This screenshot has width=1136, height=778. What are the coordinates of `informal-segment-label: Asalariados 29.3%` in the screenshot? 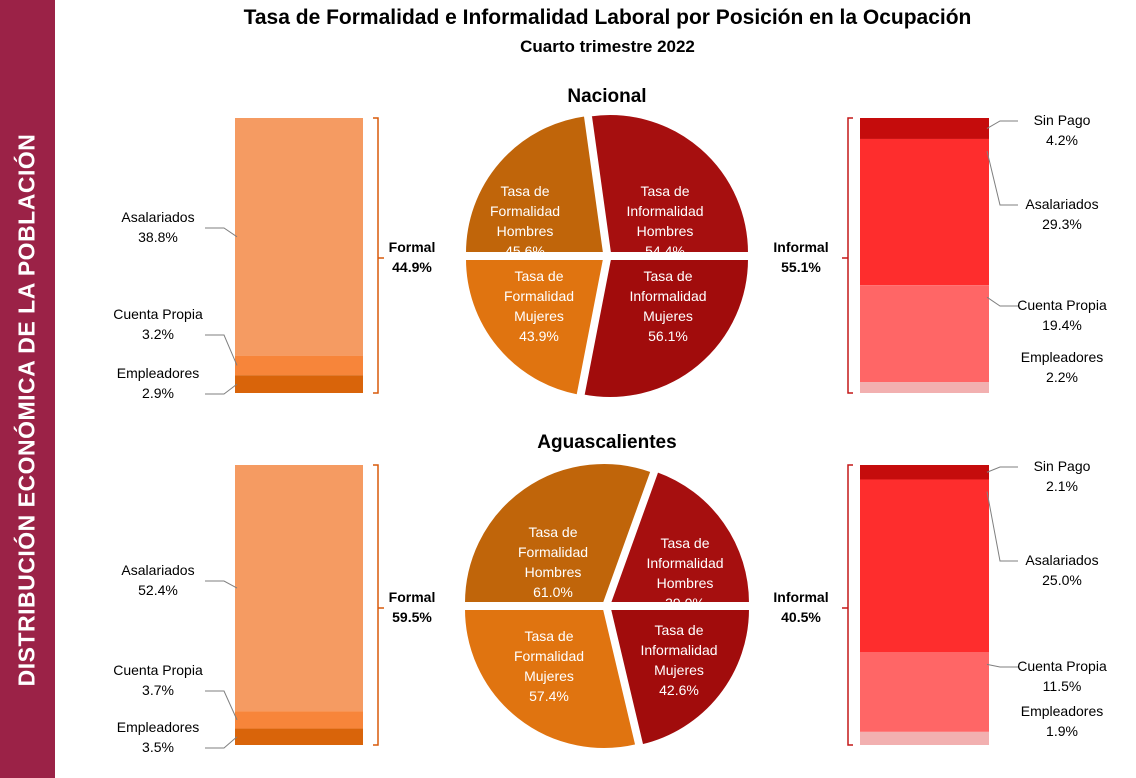 It's located at (1061, 214).